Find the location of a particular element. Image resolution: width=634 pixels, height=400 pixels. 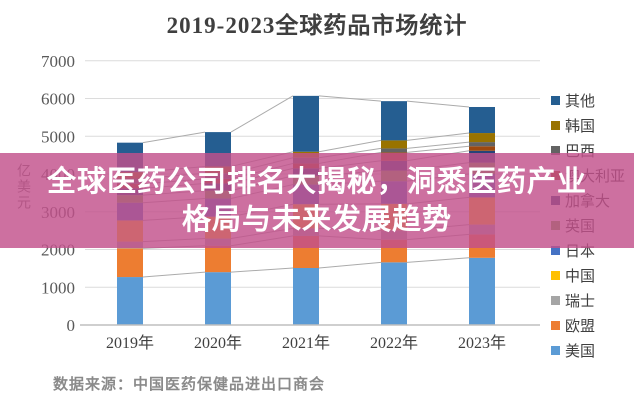

headline-line-2: 格局与未来发展趋势 is located at coordinates (316, 219).